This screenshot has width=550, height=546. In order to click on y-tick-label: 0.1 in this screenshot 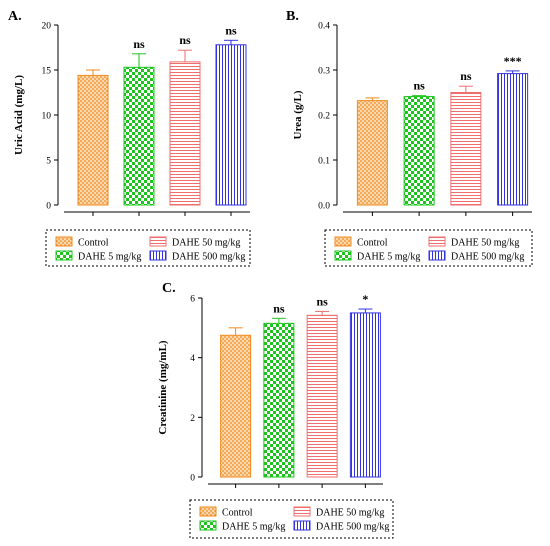, I will do `click(324, 162)`.